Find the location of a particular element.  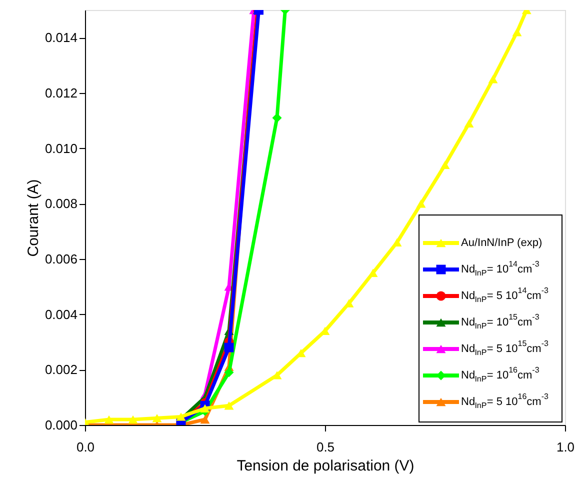

y-tick-label: 0.000 is located at coordinates (61, 425).